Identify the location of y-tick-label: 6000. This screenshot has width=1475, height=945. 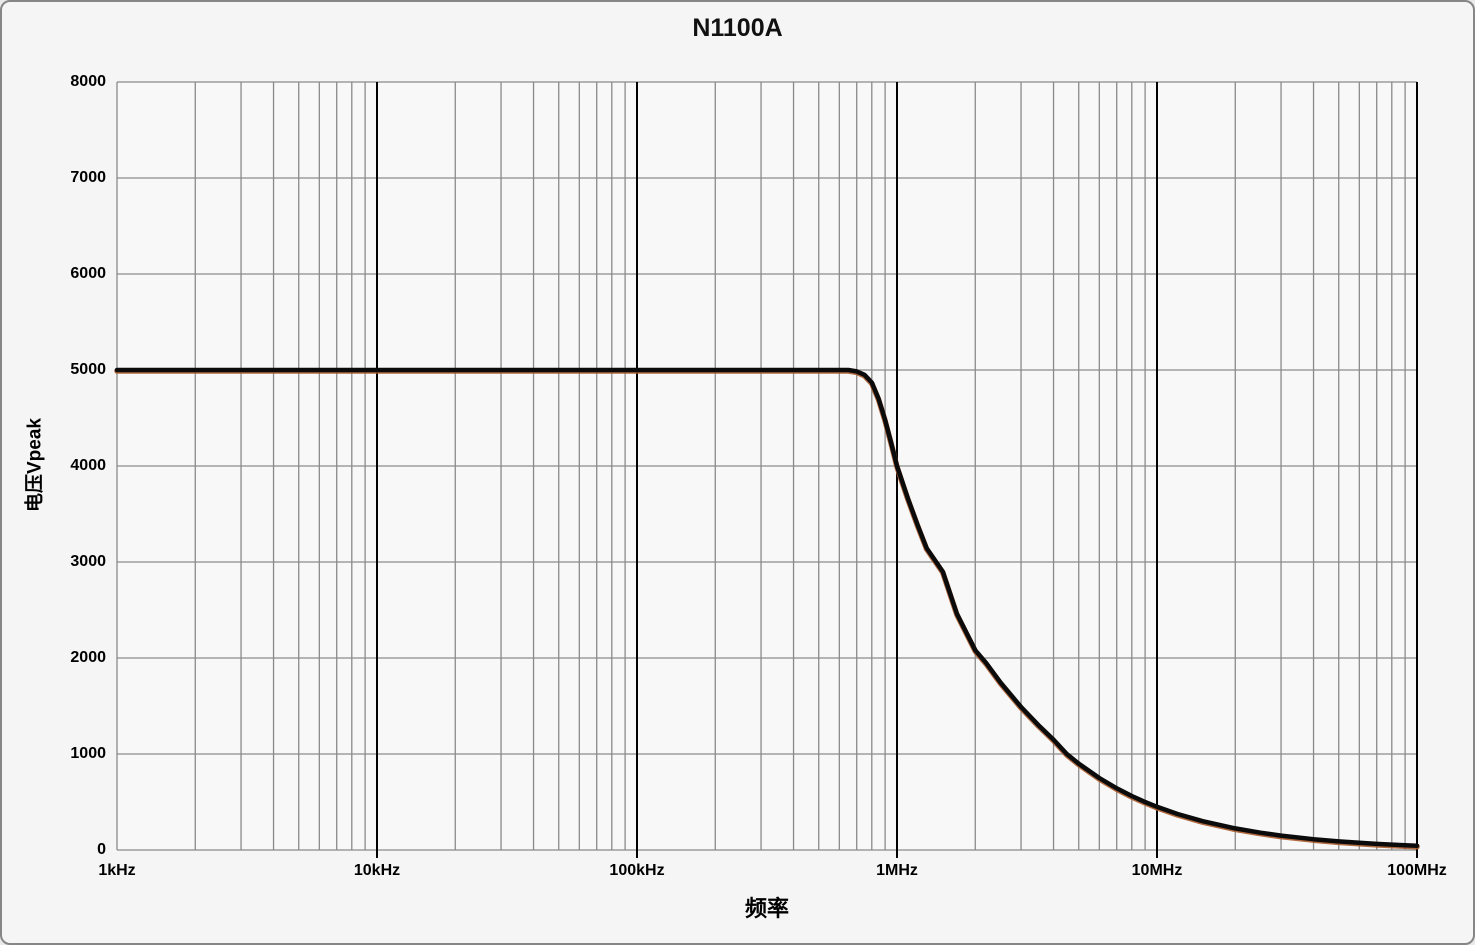
(88, 273).